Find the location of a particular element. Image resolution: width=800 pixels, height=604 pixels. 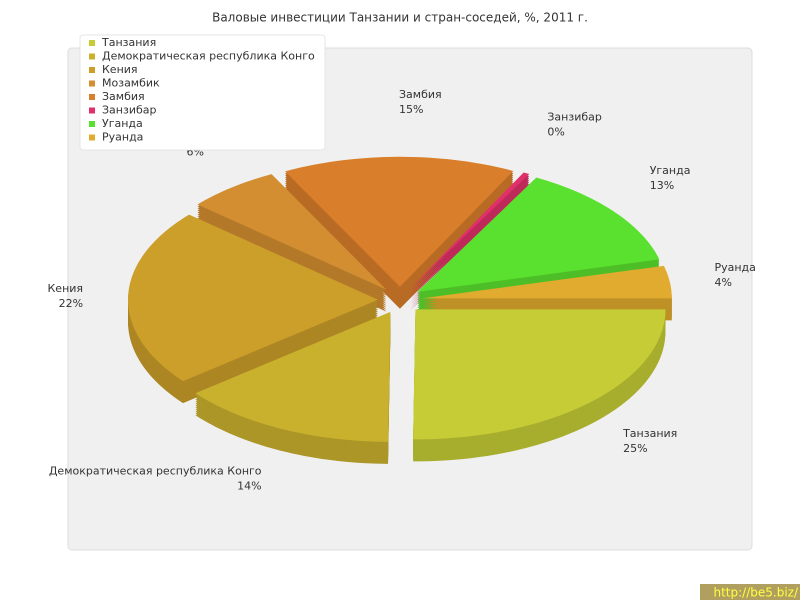

watermark-bg is located at coordinates (750, 592).